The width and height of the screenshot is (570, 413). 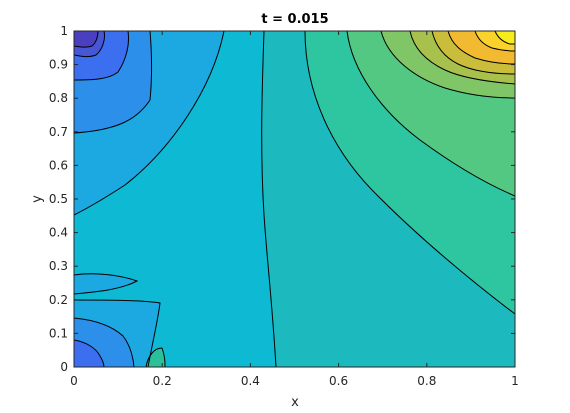 What do you see at coordinates (58, 199) in the screenshot?
I see `y-tick-label: 0.5` at bounding box center [58, 199].